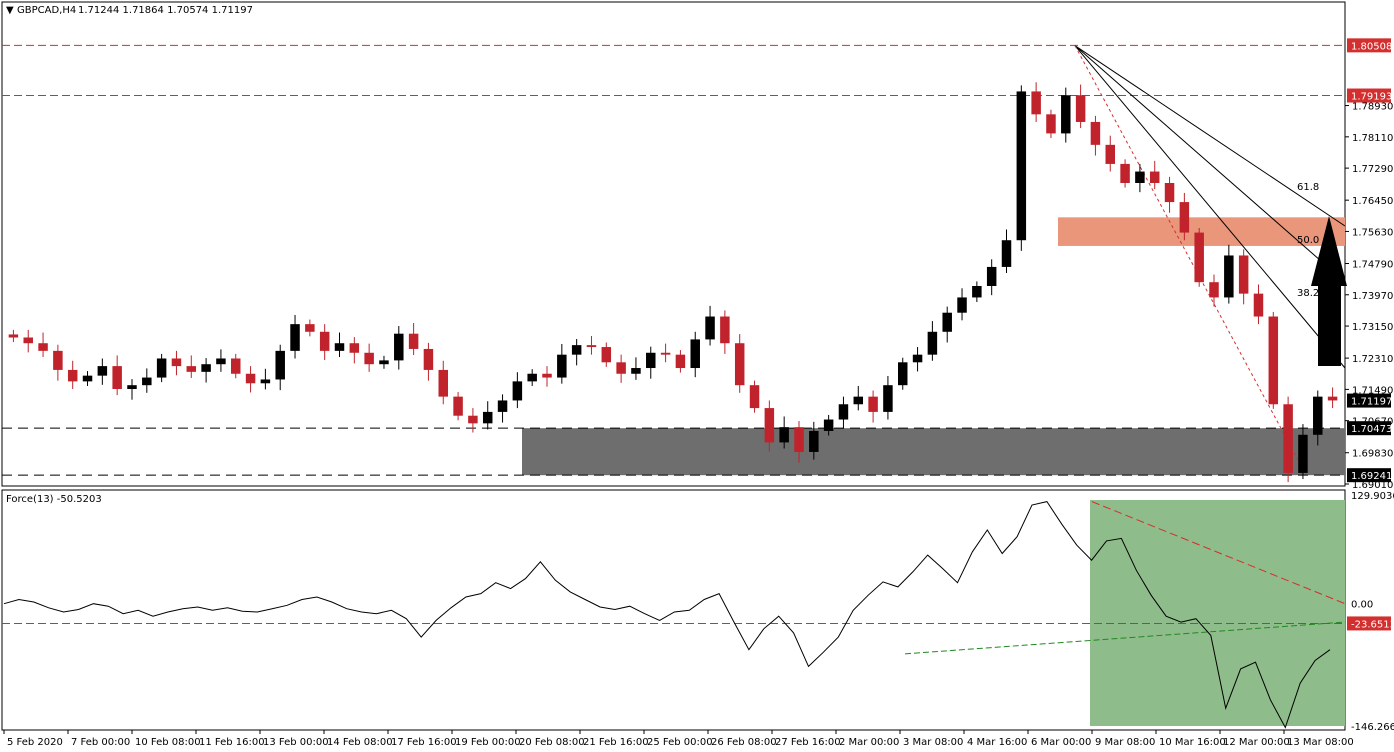  Describe the element at coordinates (1371, 476) in the screenshot. I see `price-tag-text-support_bottom: 1.69241` at that location.